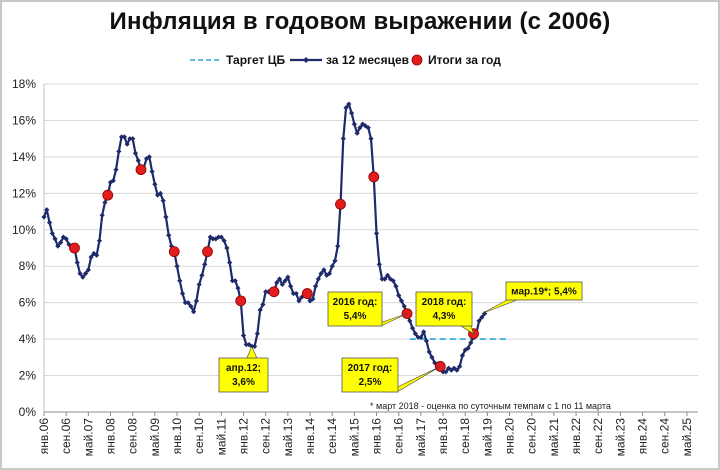  What do you see at coordinates (444, 302) in the screenshot?
I see `callout-label: 2018 год:` at bounding box center [444, 302].